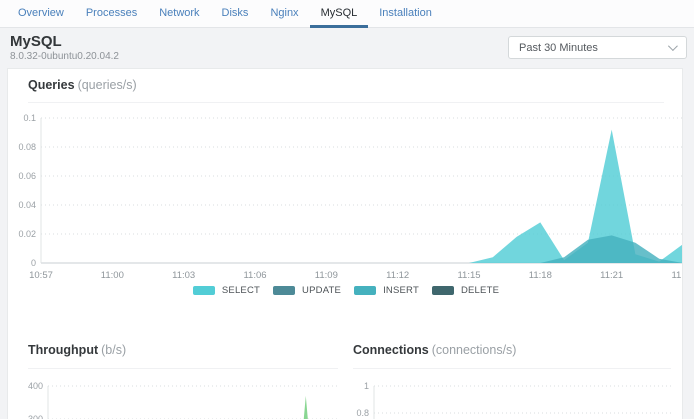 Image resolution: width=694 pixels, height=419 pixels. What do you see at coordinates (241, 290) in the screenshot?
I see `legend-label: SELECT` at bounding box center [241, 290].